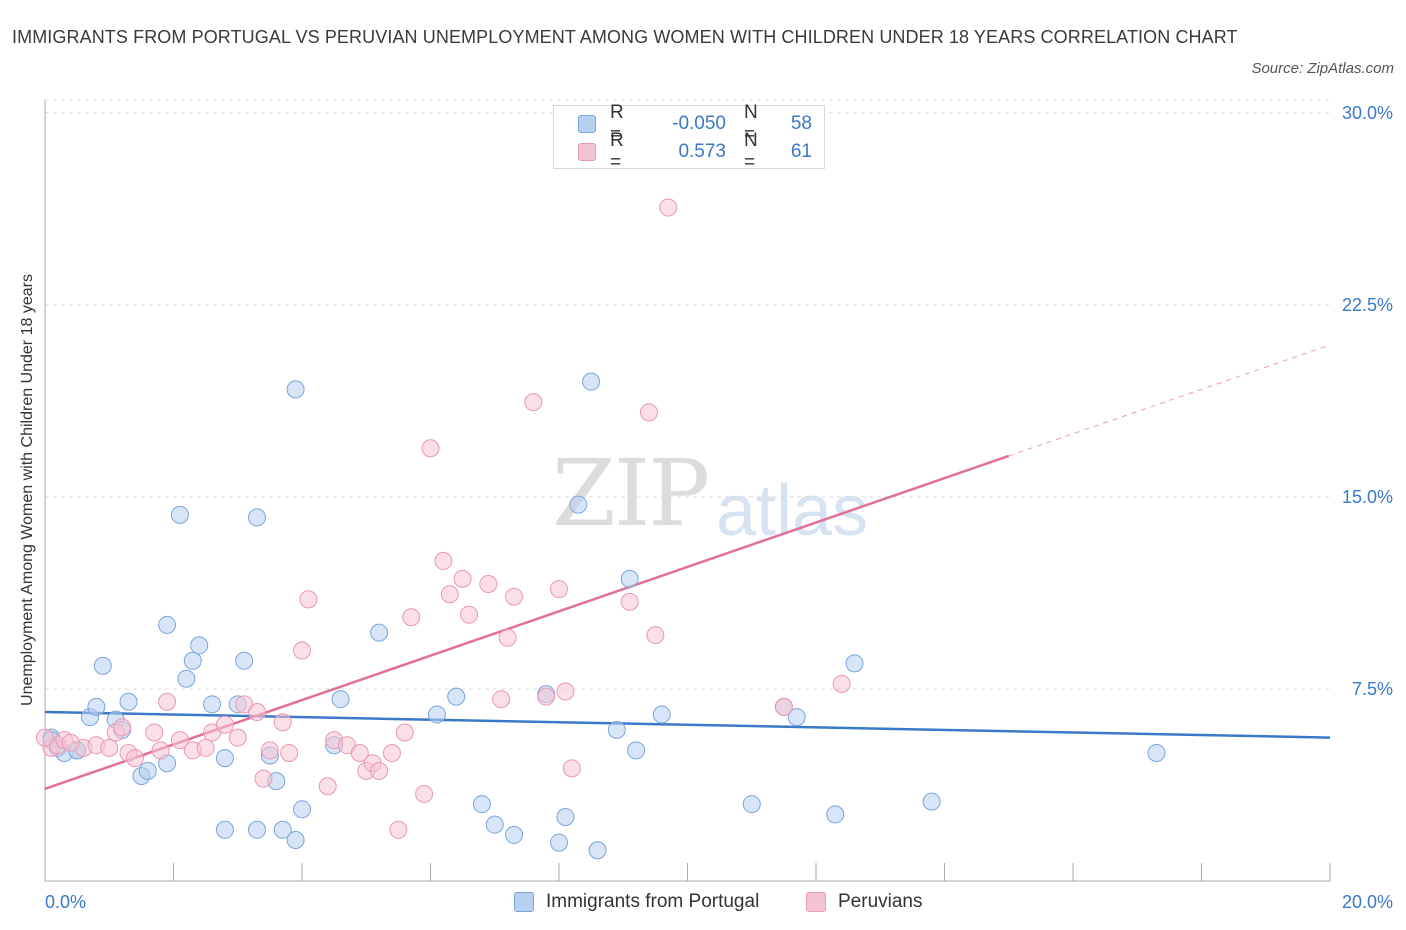 This screenshot has height=930, width=1406. What do you see at coordinates (524, 902) in the screenshot?
I see `bottom-legend-swatch-portugal` at bounding box center [524, 902].